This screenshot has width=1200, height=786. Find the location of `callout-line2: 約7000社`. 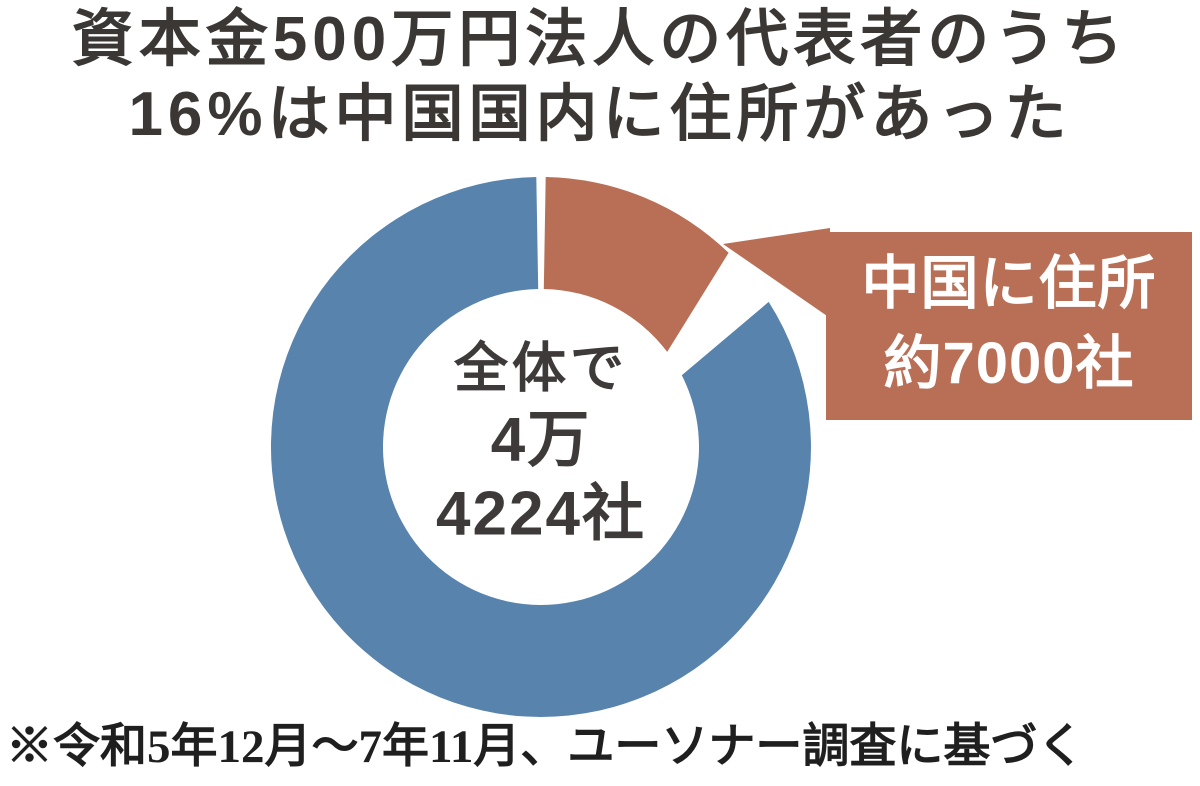

callout-line2: 約7000社 is located at coordinates (1009, 363).